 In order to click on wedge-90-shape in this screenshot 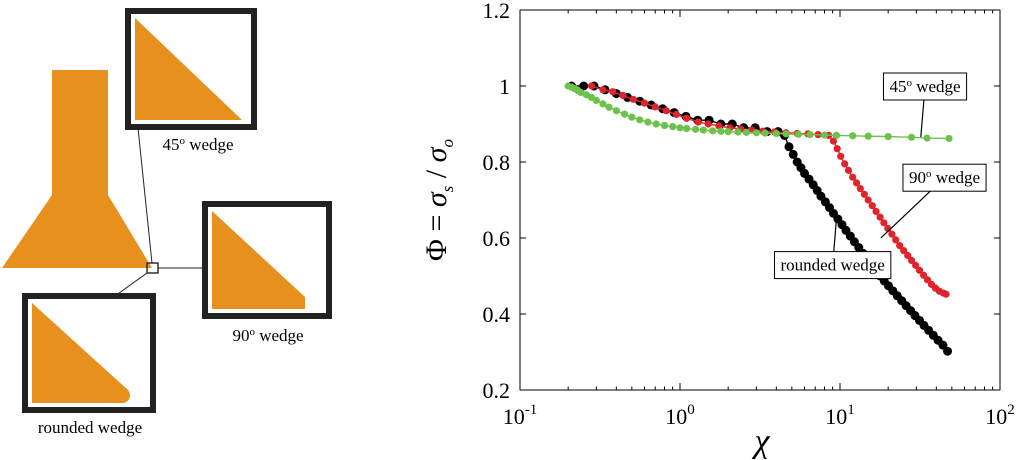, I will do `click(258, 260)`.